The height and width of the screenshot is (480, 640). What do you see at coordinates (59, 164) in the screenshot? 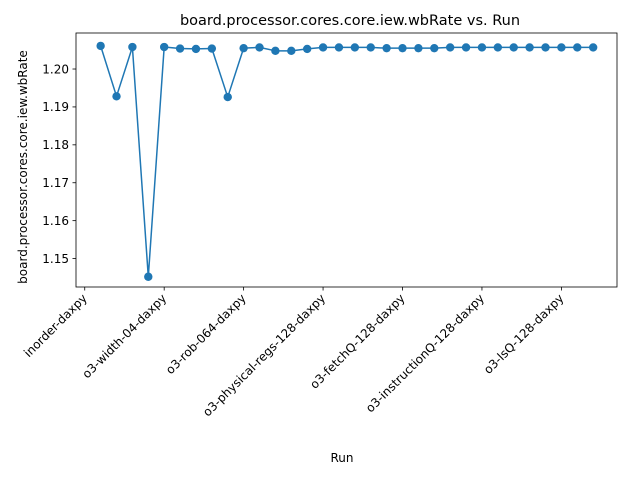
I see `y-axis: 1.15 1.16 1.17 1.18 1.19 1.20` at bounding box center [59, 164].